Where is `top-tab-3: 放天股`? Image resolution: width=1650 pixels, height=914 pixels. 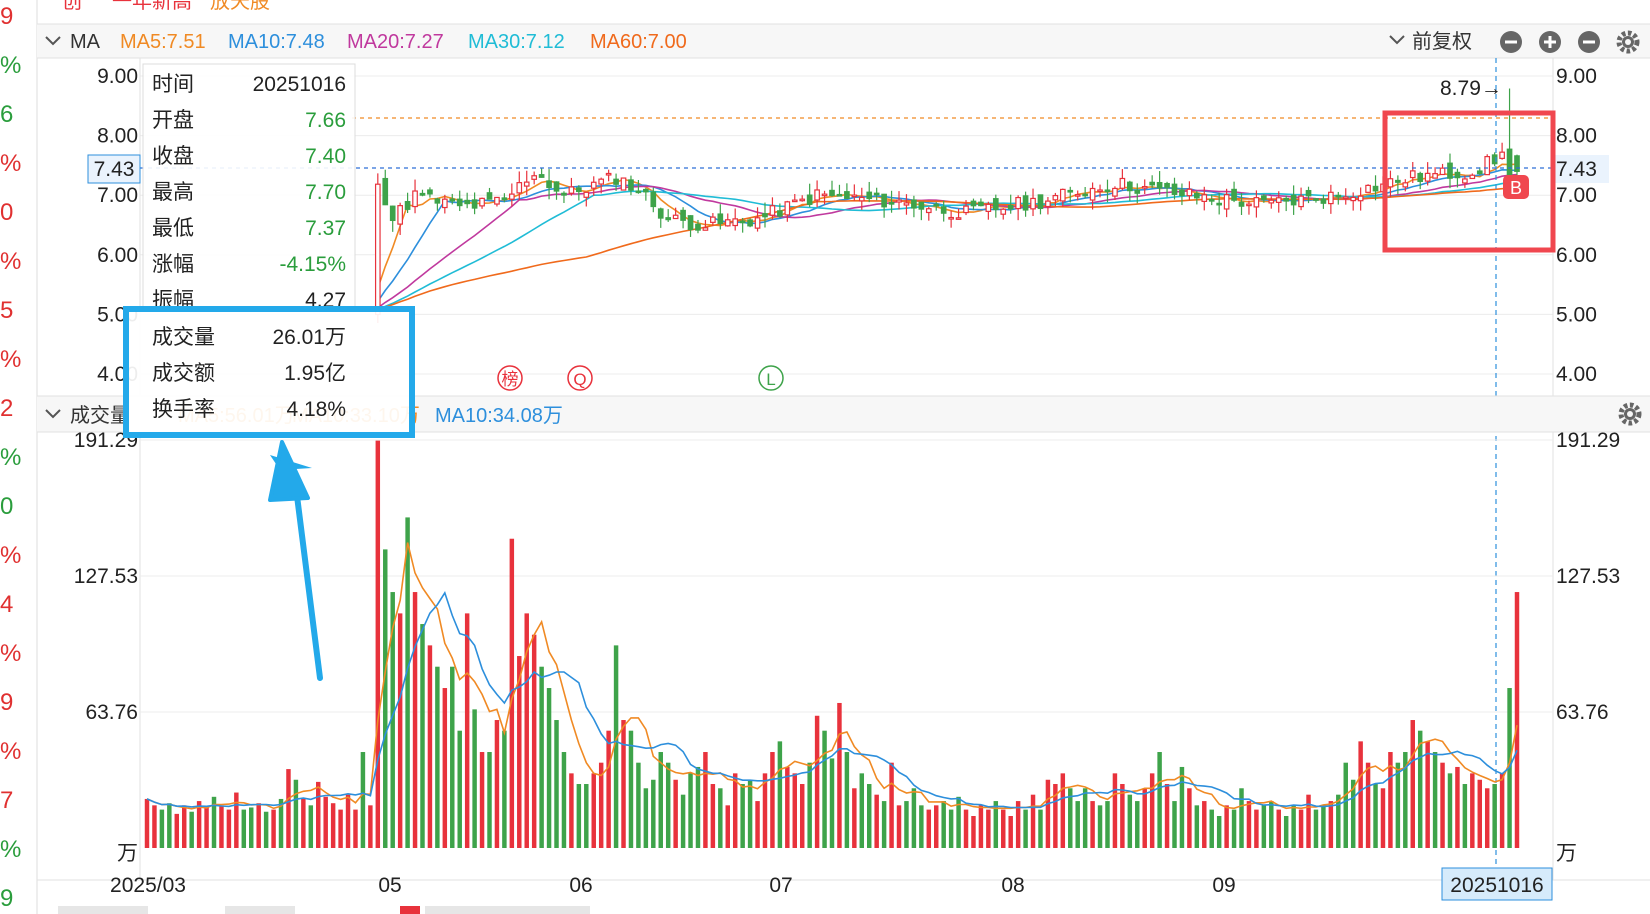 top-tab-3: 放天股 is located at coordinates (240, 6).